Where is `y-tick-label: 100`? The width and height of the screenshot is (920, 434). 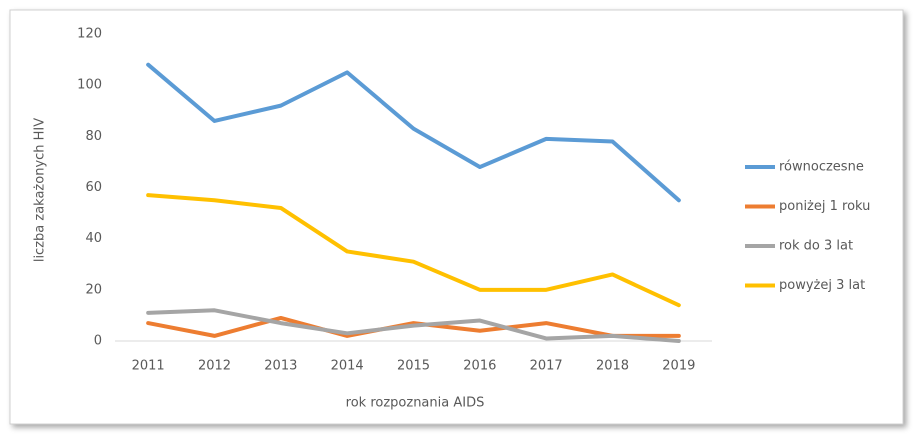
y-tick-label: 100 is located at coordinates (89, 85).